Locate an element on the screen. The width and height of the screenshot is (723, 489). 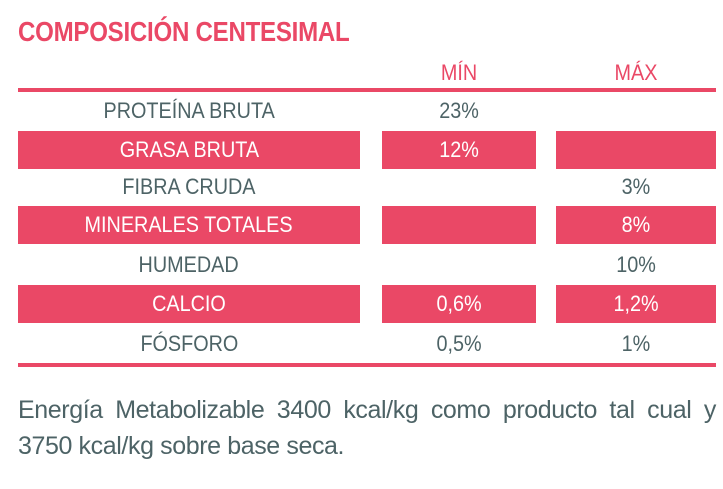
row-max-value: 10% is located at coordinates (636, 264).